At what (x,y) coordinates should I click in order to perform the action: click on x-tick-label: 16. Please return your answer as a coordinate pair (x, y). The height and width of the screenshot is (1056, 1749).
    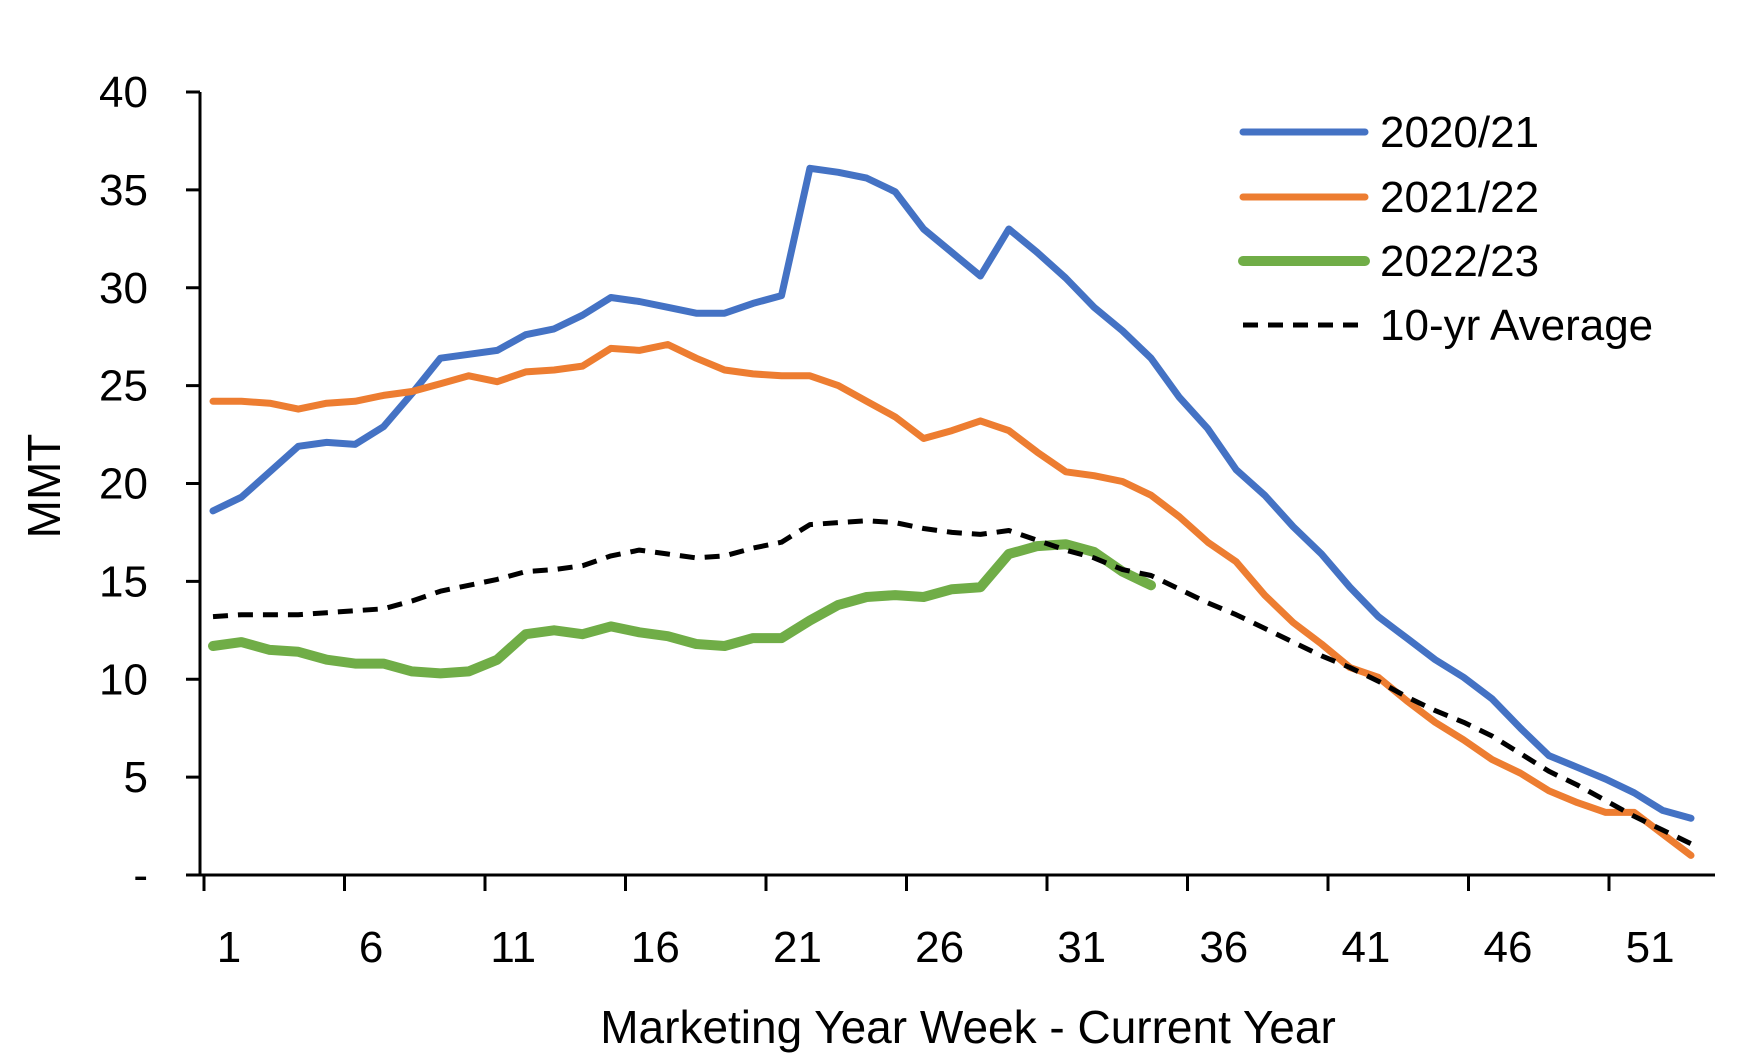
    Looking at the image, I should click on (655, 947).